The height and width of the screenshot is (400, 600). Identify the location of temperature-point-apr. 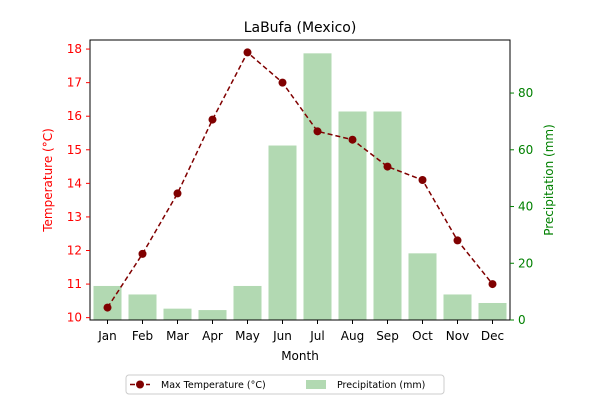
(212, 119).